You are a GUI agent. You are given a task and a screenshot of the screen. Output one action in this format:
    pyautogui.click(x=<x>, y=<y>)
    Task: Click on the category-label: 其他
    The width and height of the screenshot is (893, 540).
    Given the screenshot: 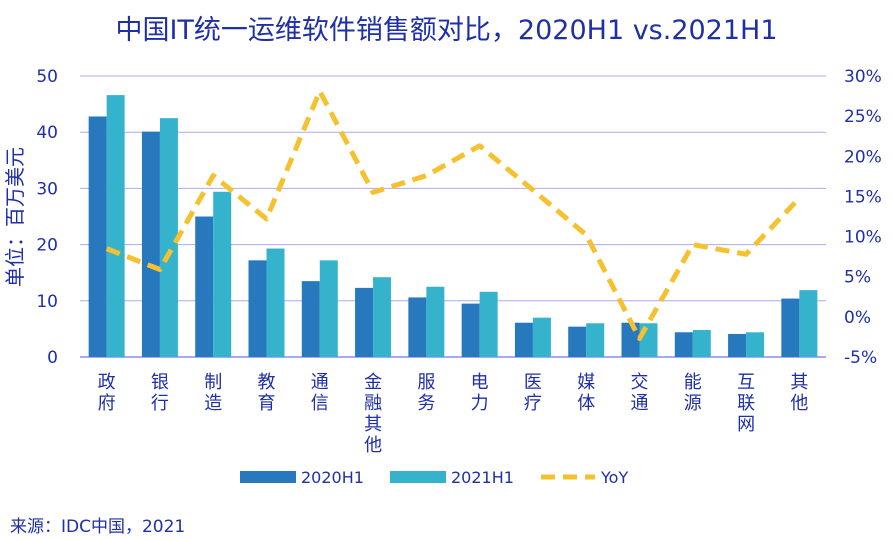 What is the action you would take?
    pyautogui.click(x=799, y=393)
    